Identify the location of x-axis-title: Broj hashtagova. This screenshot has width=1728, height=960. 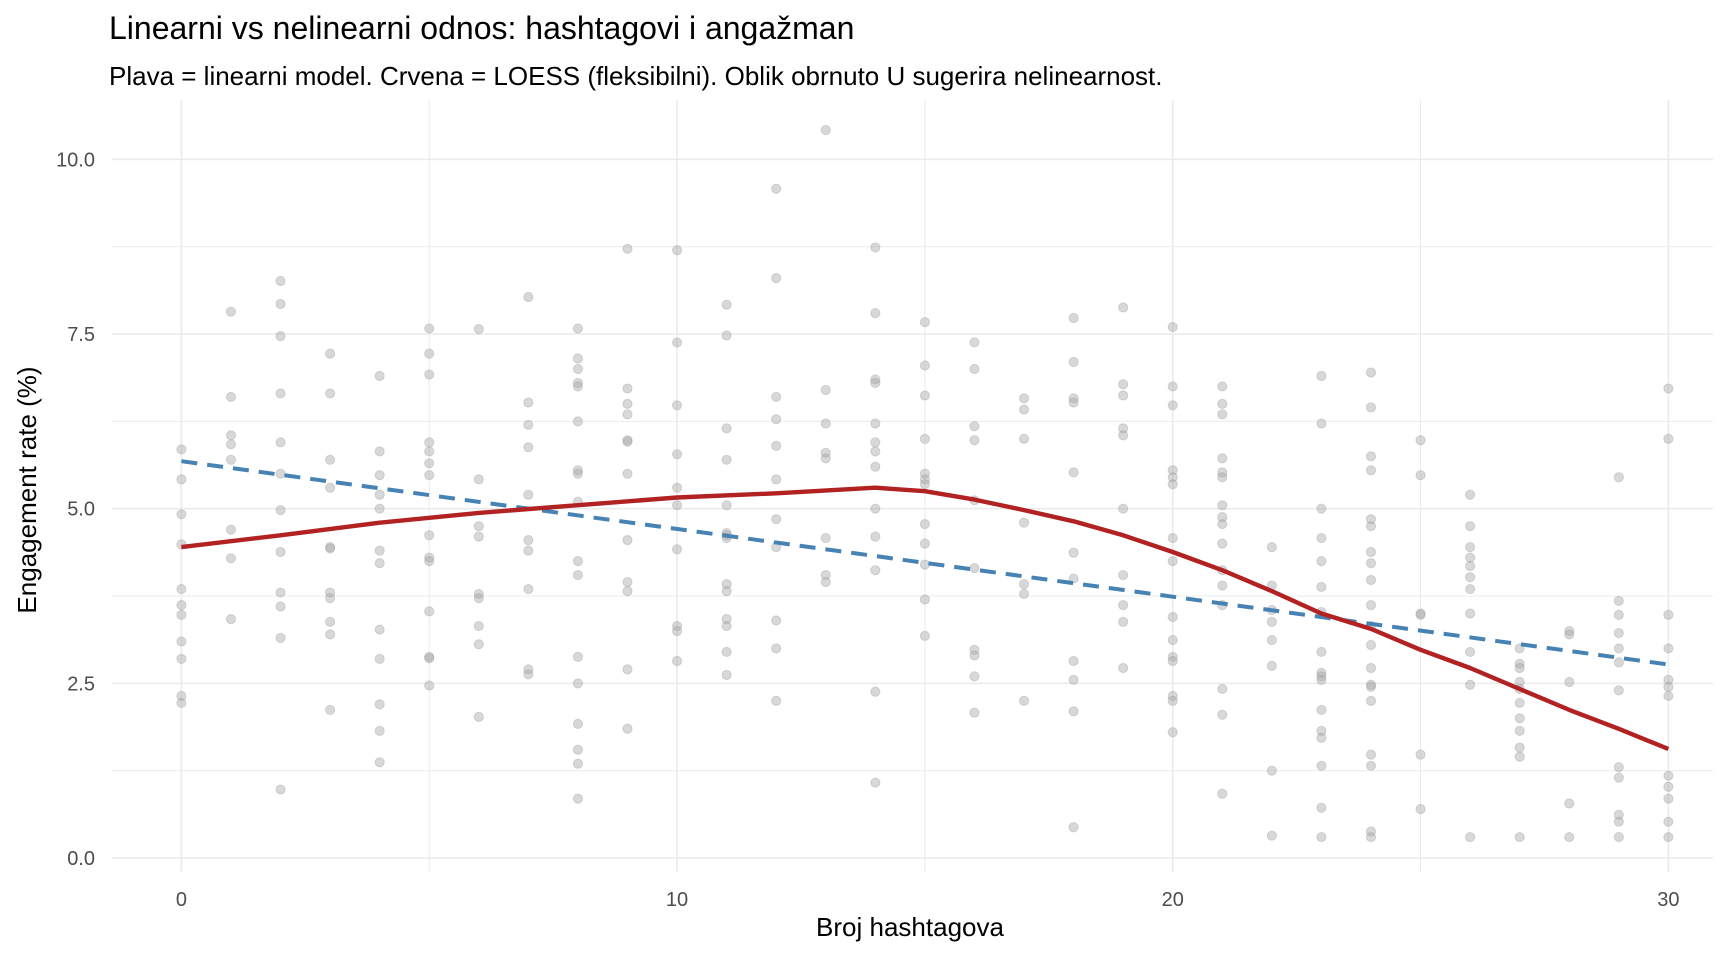
(910, 927).